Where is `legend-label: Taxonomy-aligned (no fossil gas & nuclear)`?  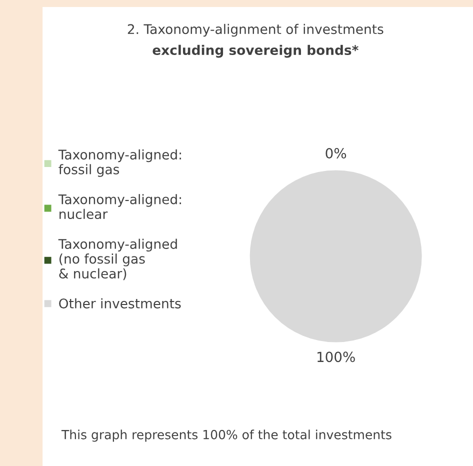
legend-label: Taxonomy-aligned (no fossil gas & nuclear) is located at coordinates (117, 259).